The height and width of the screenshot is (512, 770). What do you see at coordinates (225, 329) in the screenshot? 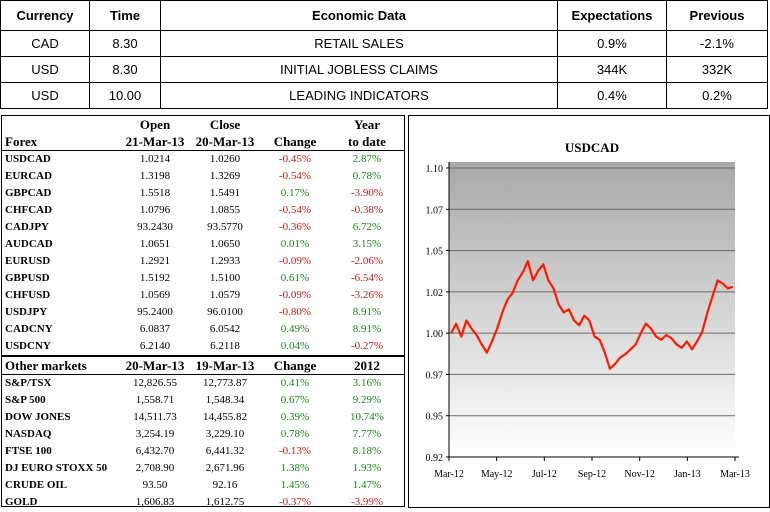
I see `close-value: 6.0542` at bounding box center [225, 329].